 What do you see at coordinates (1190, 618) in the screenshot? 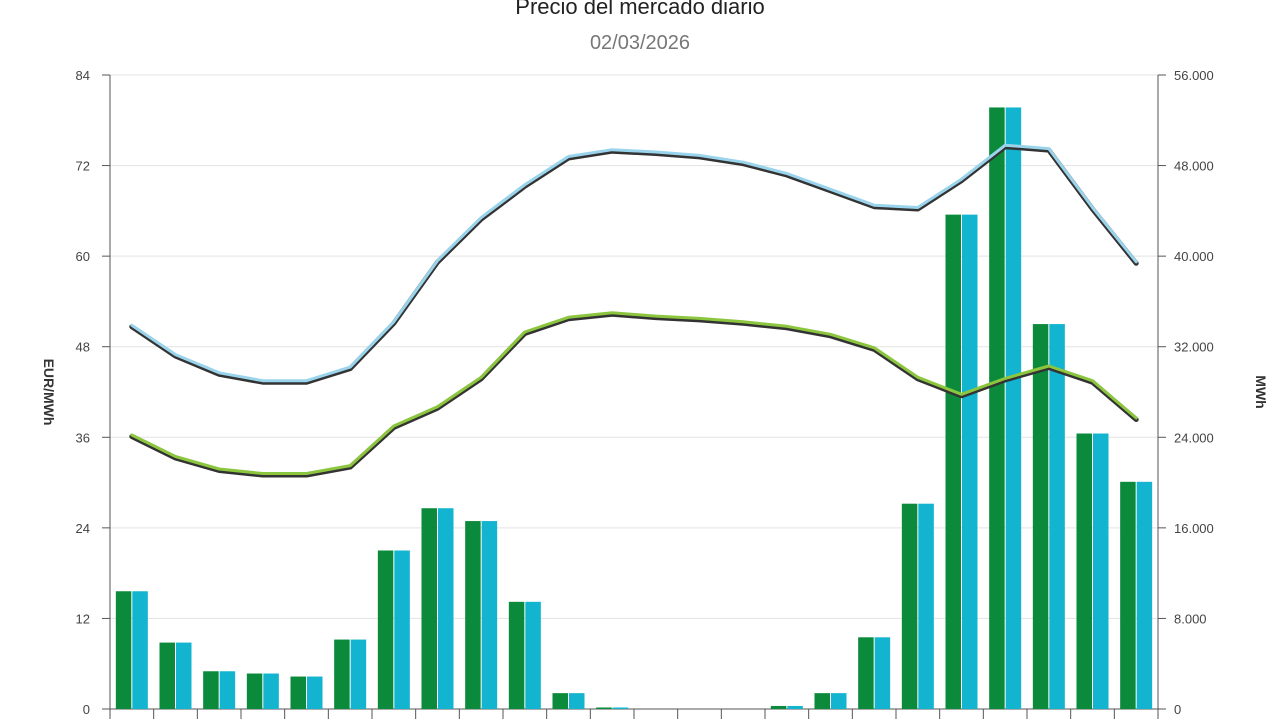
I see `y-right-tick-label: 8.000` at bounding box center [1190, 618].